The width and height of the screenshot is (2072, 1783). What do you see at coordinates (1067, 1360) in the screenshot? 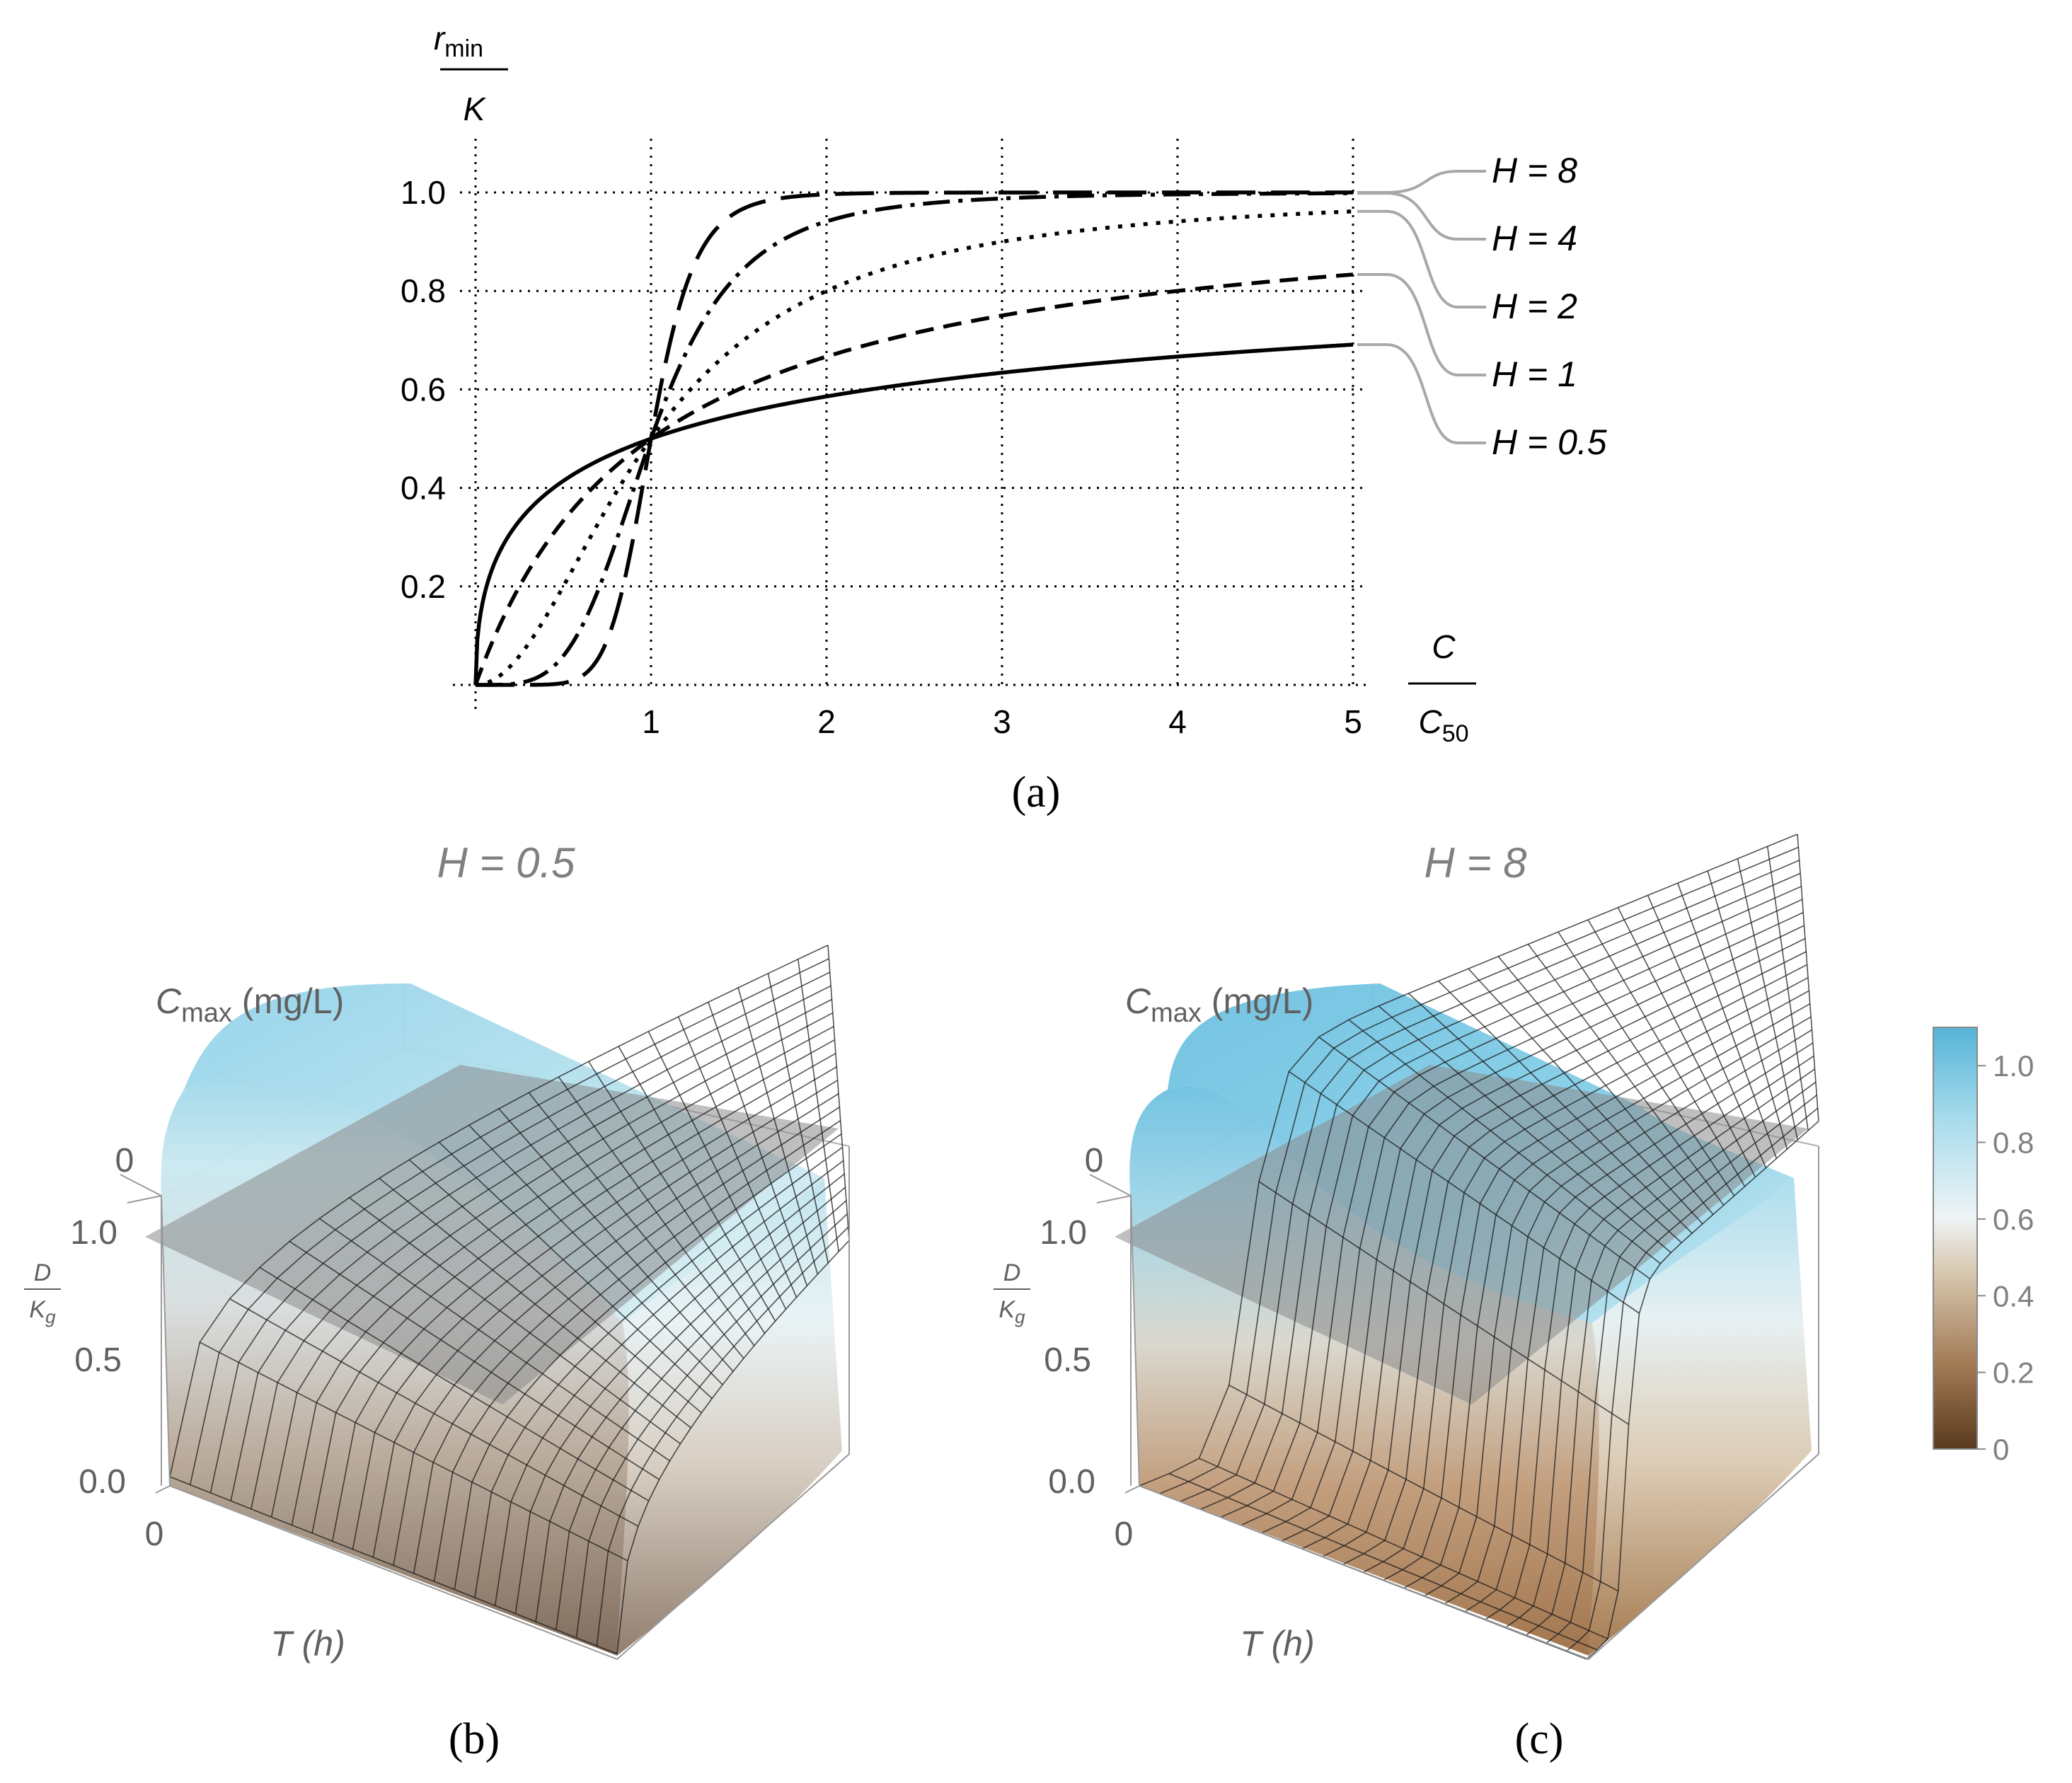
I see `z-tick-2-c: 0.5` at bounding box center [1067, 1360].